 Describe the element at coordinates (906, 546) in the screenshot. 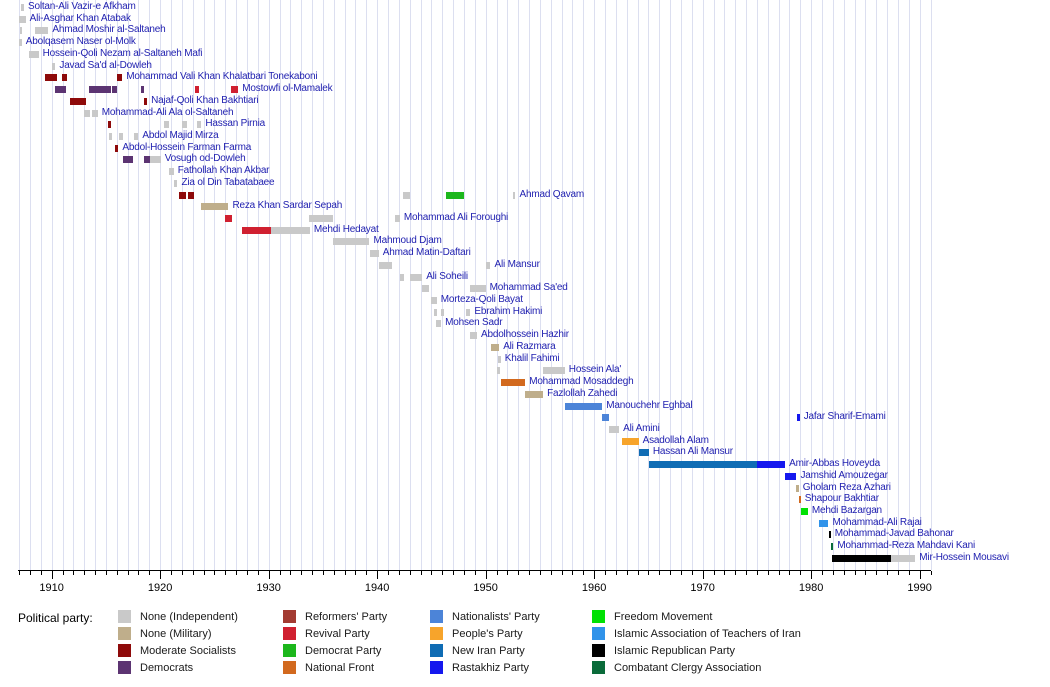

I see `person-name-label: Mohammad-Reza Mahdavi Kani` at that location.